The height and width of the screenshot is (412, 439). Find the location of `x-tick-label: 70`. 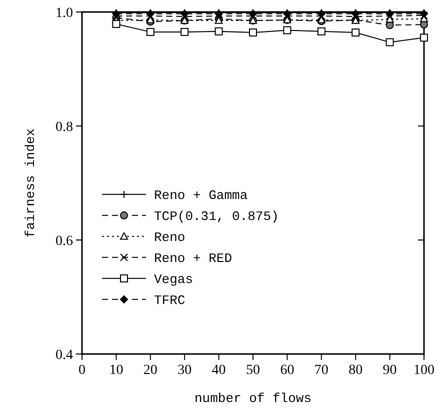

x-tick-label: 70 is located at coordinates (321, 370).